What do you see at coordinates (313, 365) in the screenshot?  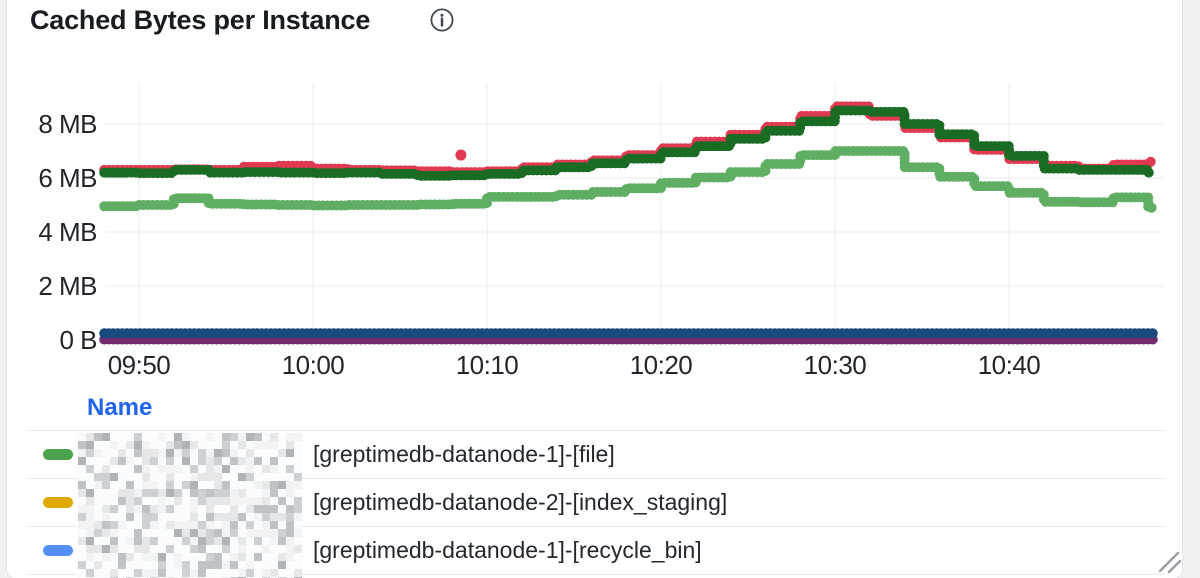 I see `x-axis-tick-label: 10:00` at bounding box center [313, 365].